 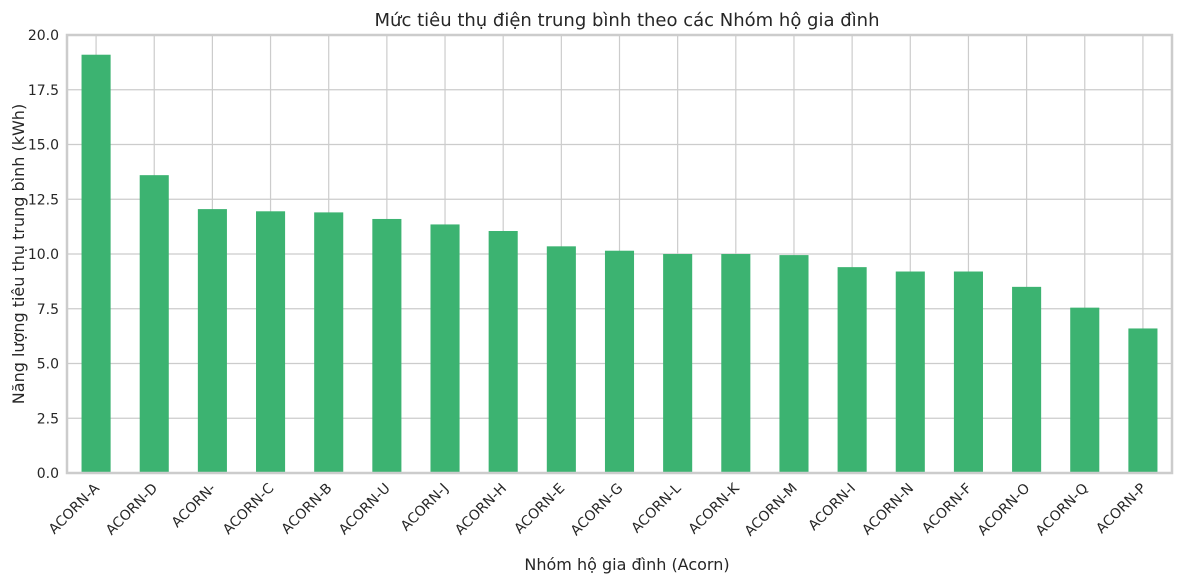 What do you see at coordinates (1143, 400) in the screenshot?
I see `bar-acorn-p` at bounding box center [1143, 400].